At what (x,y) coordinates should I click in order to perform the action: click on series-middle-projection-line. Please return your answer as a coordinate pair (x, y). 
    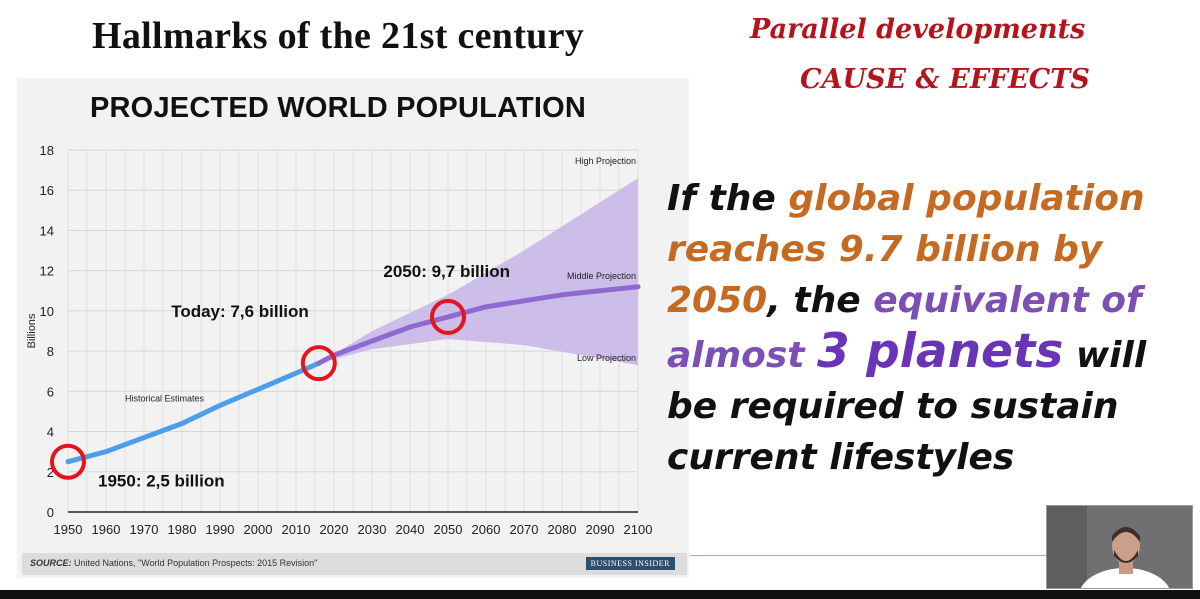
    Looking at the image, I should click on (478, 325).